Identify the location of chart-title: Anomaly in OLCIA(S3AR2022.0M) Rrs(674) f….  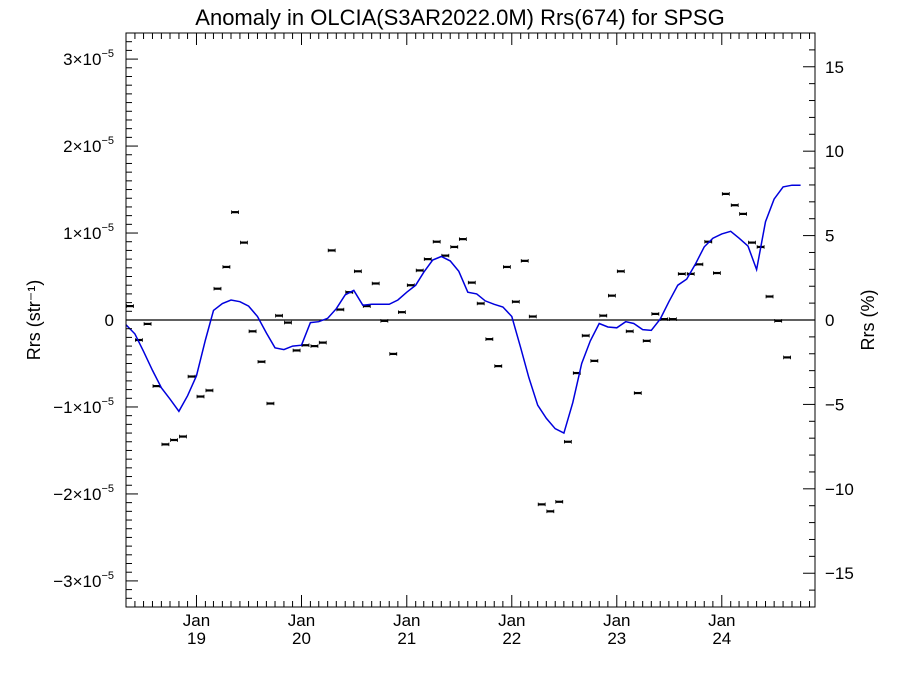
(459, 17).